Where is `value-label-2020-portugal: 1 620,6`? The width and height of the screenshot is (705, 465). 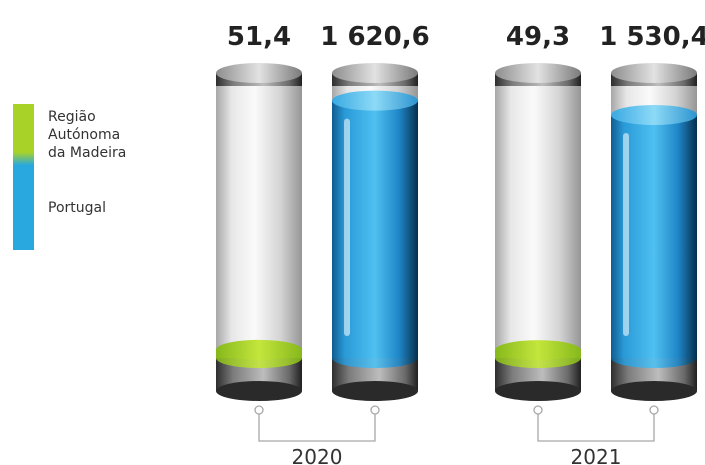 value-label-2020-portugal: 1 620,6 is located at coordinates (374, 37).